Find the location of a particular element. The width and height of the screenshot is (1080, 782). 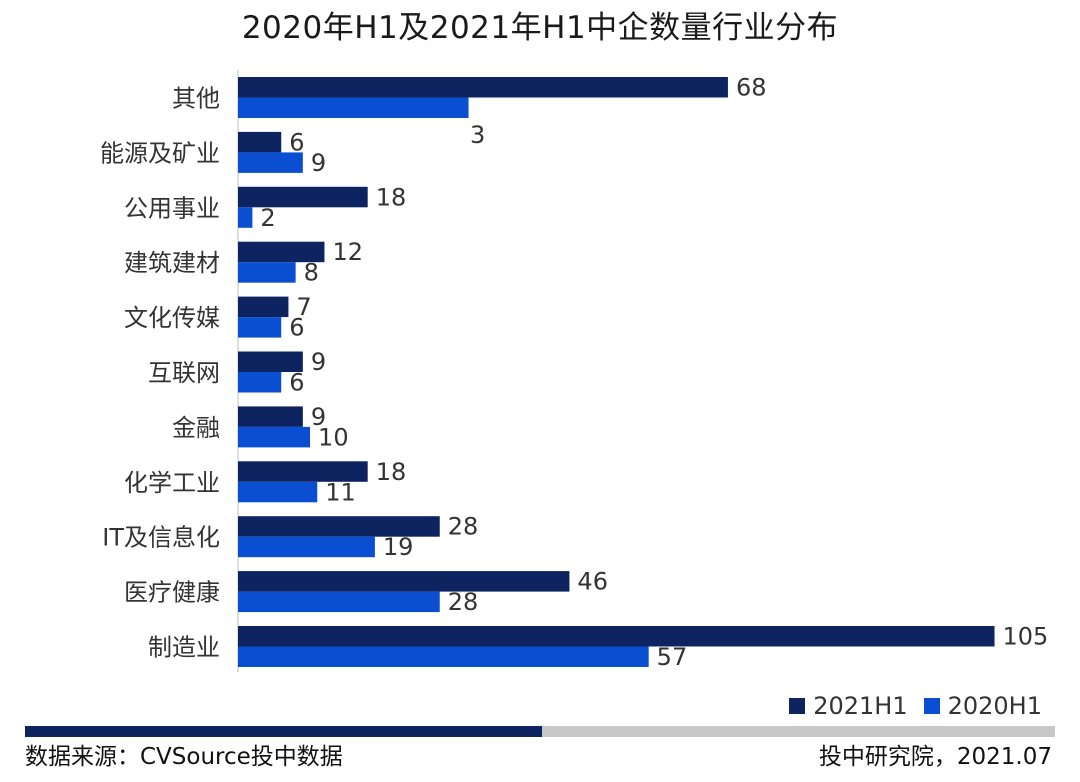

legend-item-2021h1: 2021H1 is located at coordinates (848, 706).